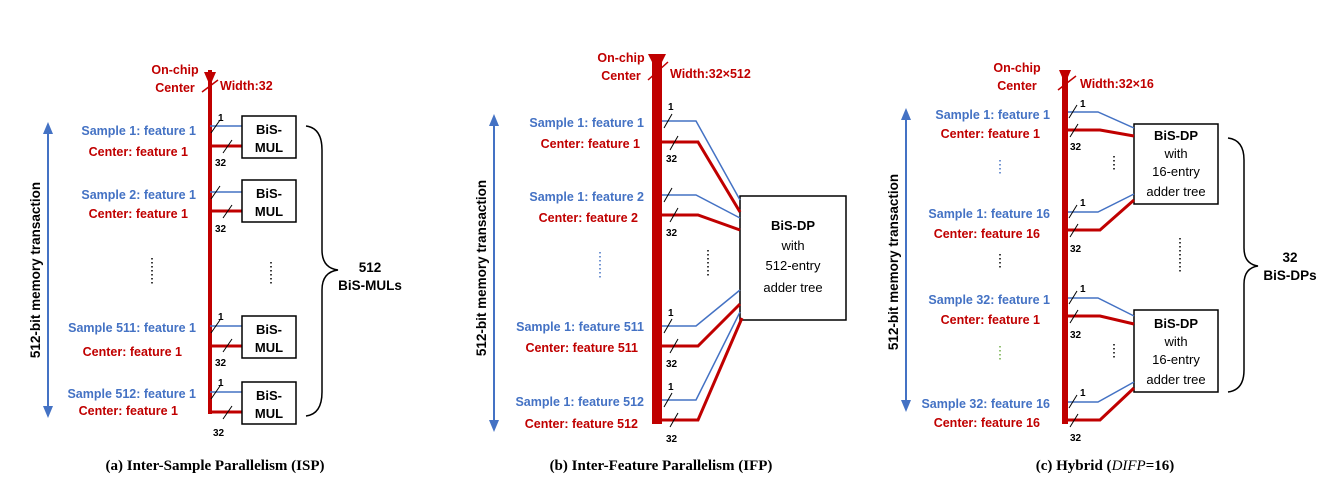 The width and height of the screenshot is (1332, 482). Describe the element at coordinates (131, 394) in the screenshot. I see `sample-label: Sample 512: feature 1` at that location.